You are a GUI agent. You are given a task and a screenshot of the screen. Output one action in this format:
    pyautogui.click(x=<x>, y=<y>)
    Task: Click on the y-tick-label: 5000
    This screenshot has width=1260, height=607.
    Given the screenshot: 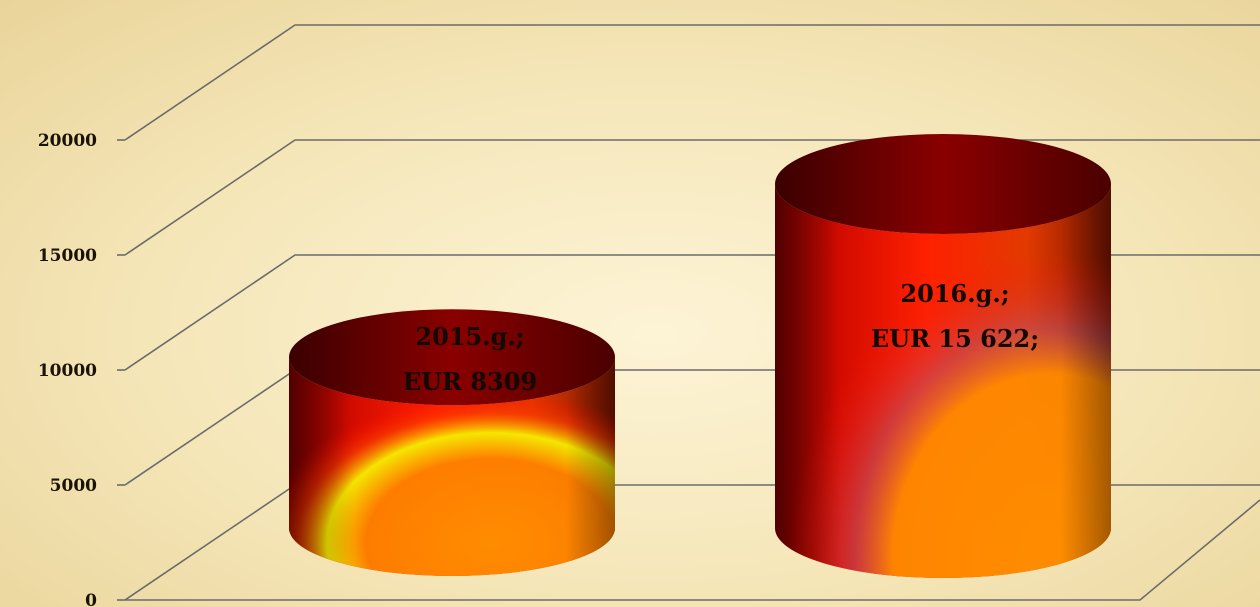 What is the action you would take?
    pyautogui.click(x=73, y=486)
    